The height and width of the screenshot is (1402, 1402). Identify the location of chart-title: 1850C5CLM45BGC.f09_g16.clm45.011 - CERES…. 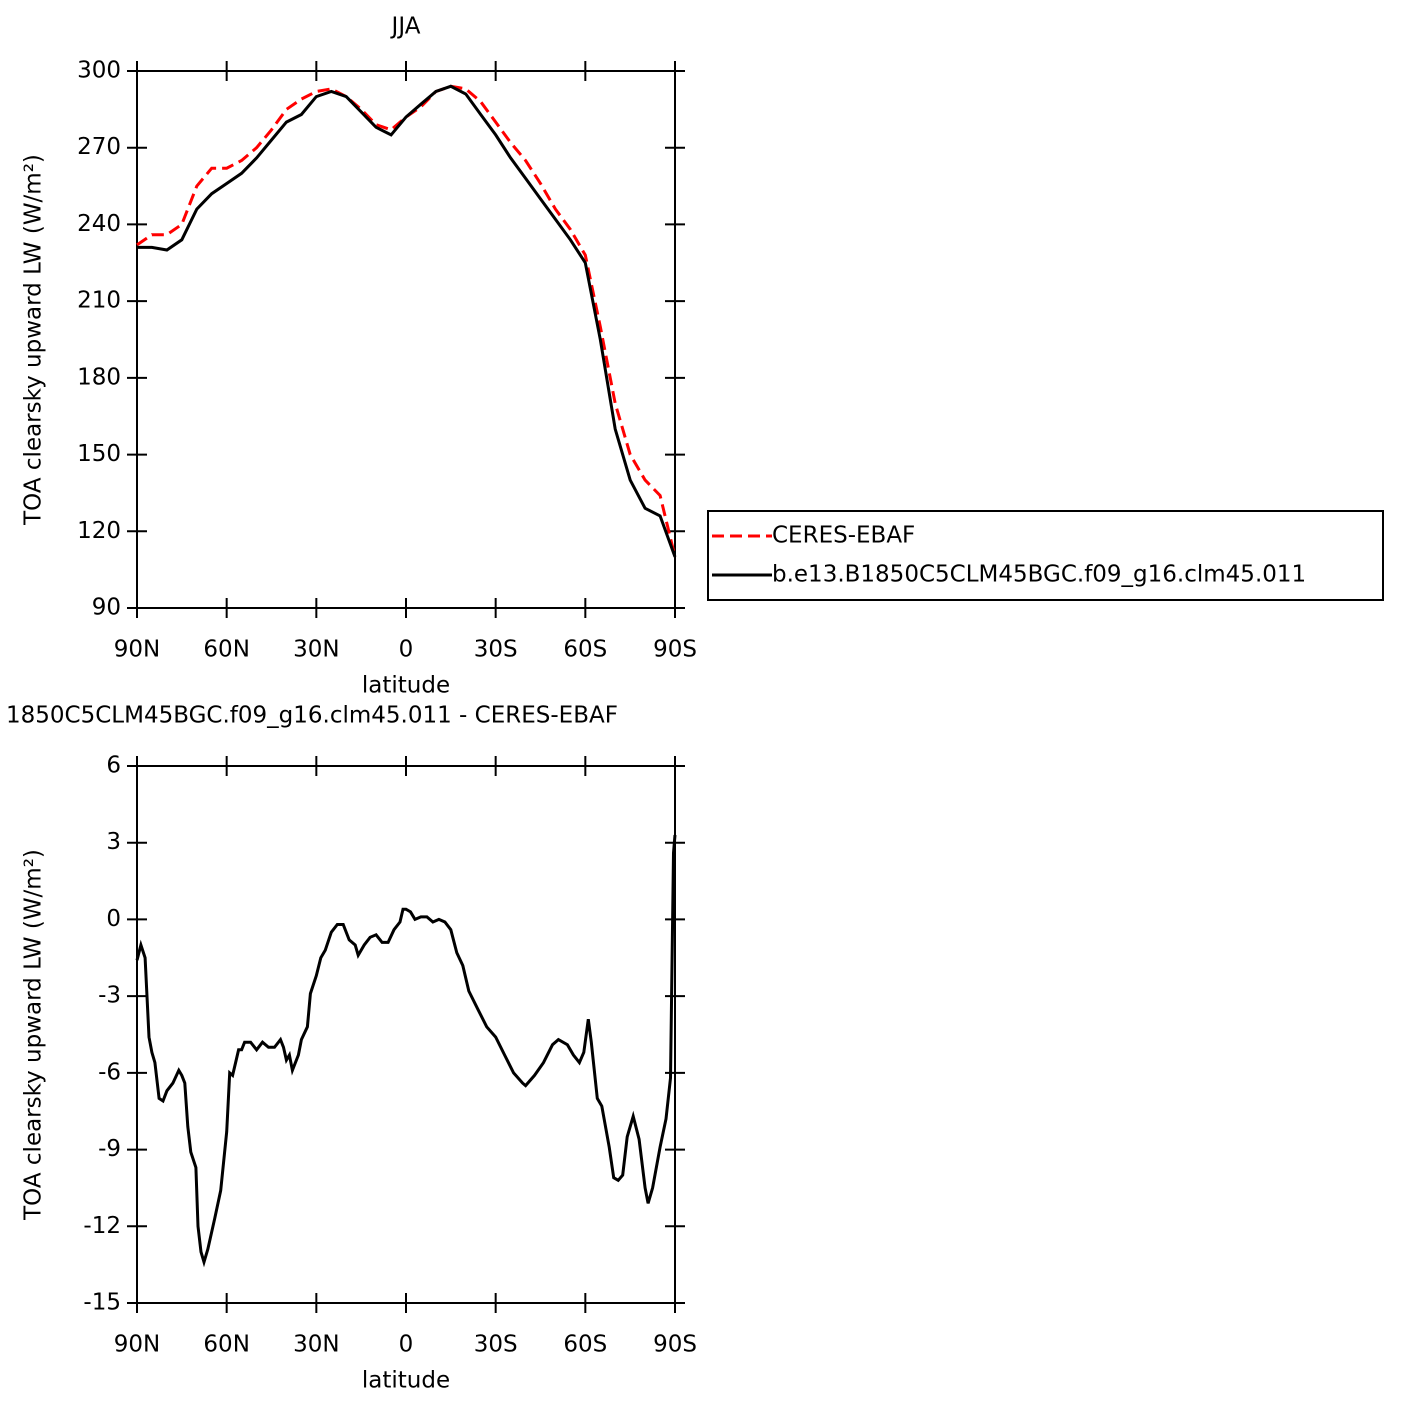
(312, 716).